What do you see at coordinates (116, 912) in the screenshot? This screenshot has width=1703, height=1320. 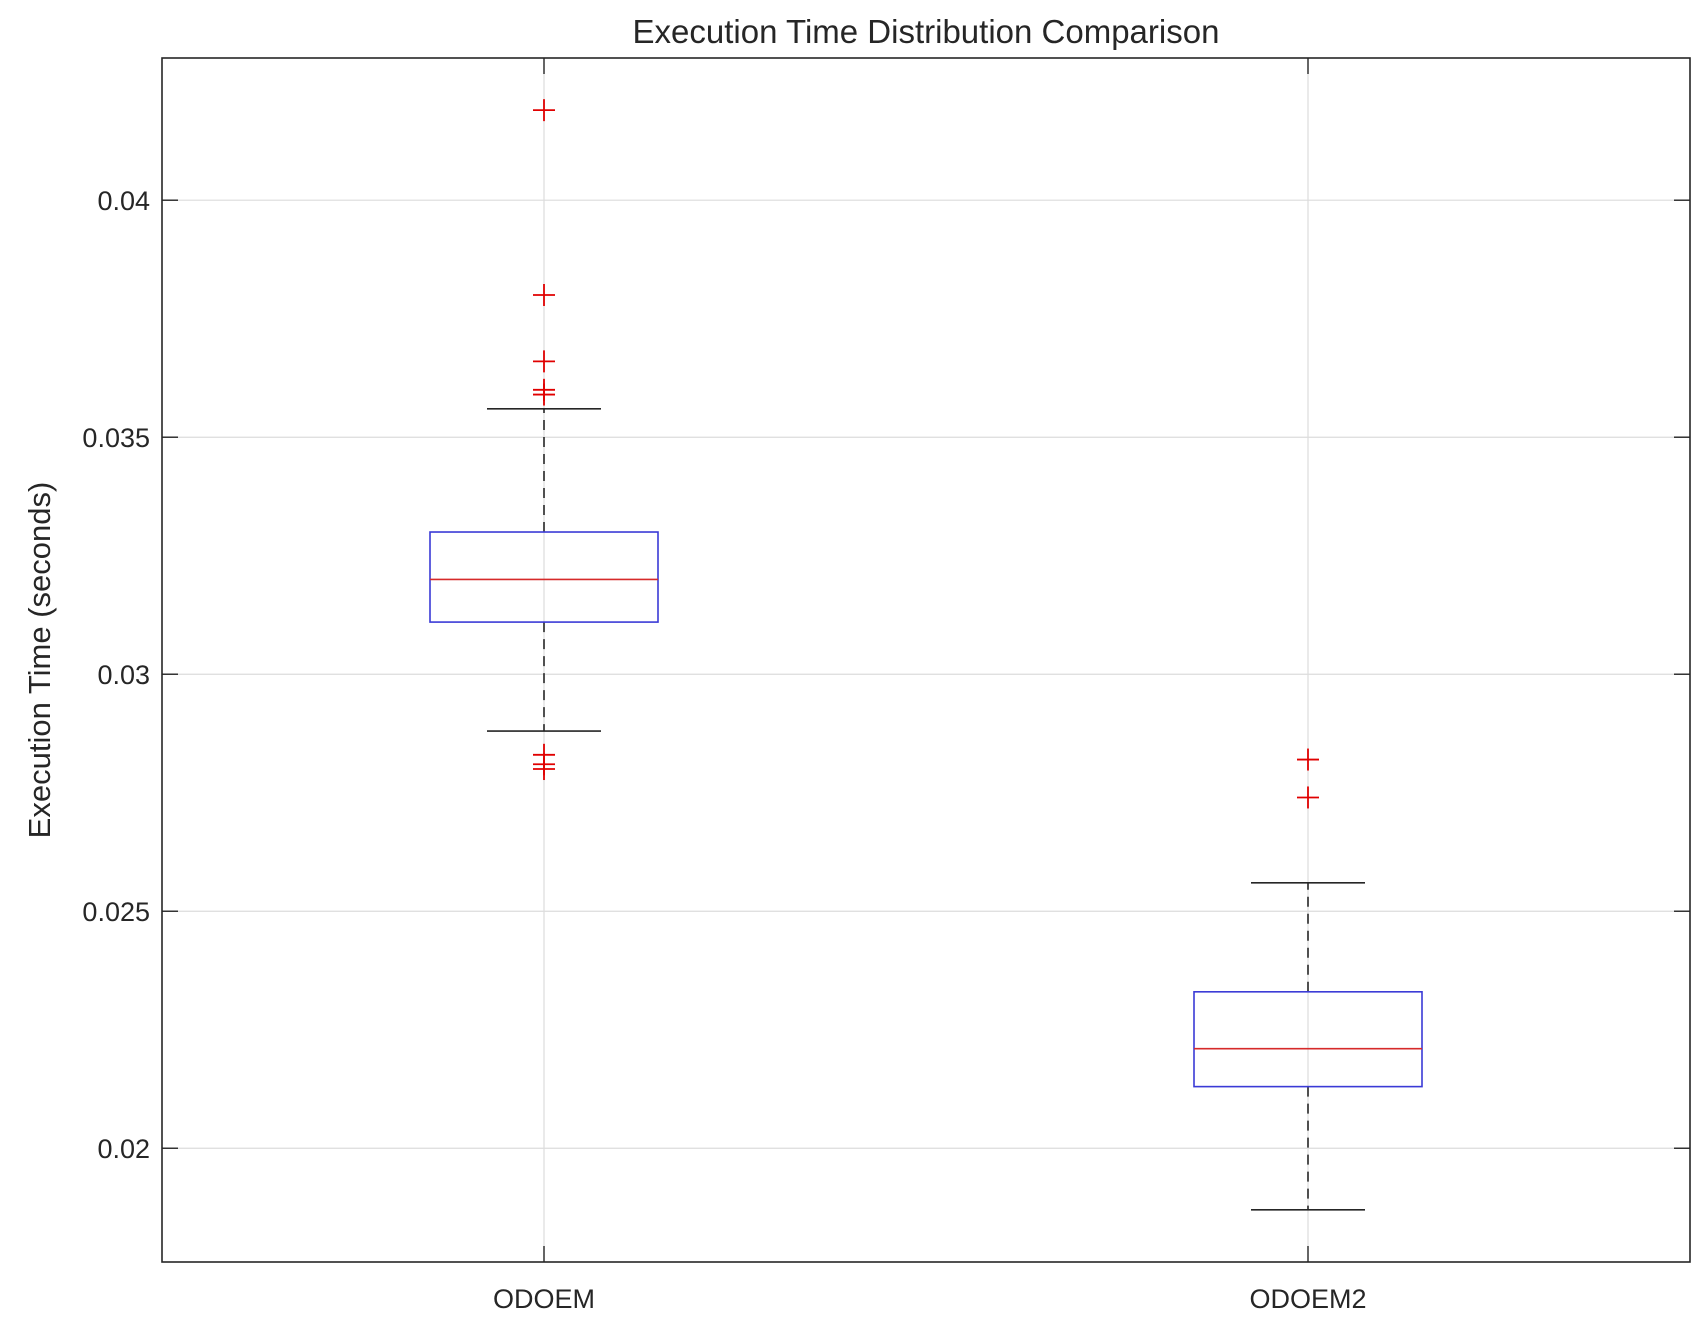 I see `y-tick-label: 0.025` at bounding box center [116, 912].